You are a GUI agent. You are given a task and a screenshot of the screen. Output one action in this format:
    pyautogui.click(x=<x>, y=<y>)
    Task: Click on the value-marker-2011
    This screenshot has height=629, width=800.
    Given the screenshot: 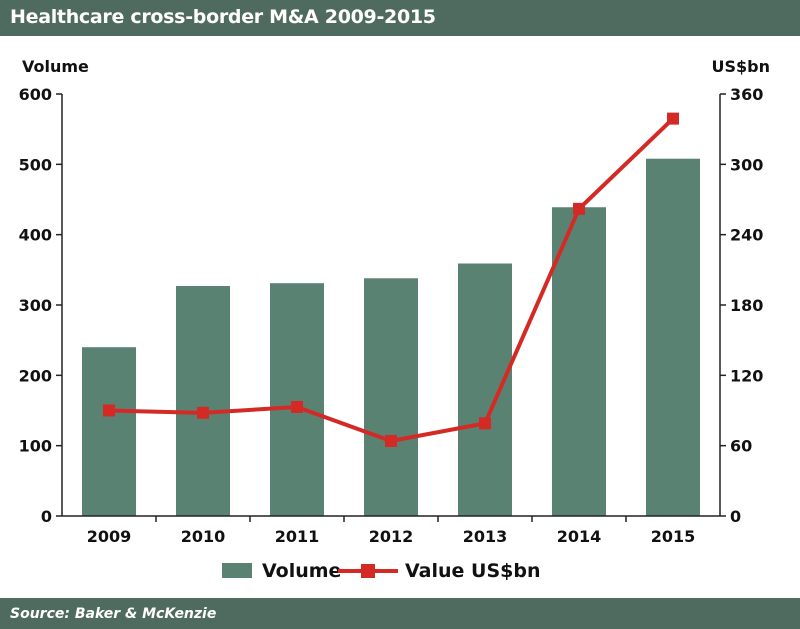 What is the action you would take?
    pyautogui.click(x=297, y=406)
    